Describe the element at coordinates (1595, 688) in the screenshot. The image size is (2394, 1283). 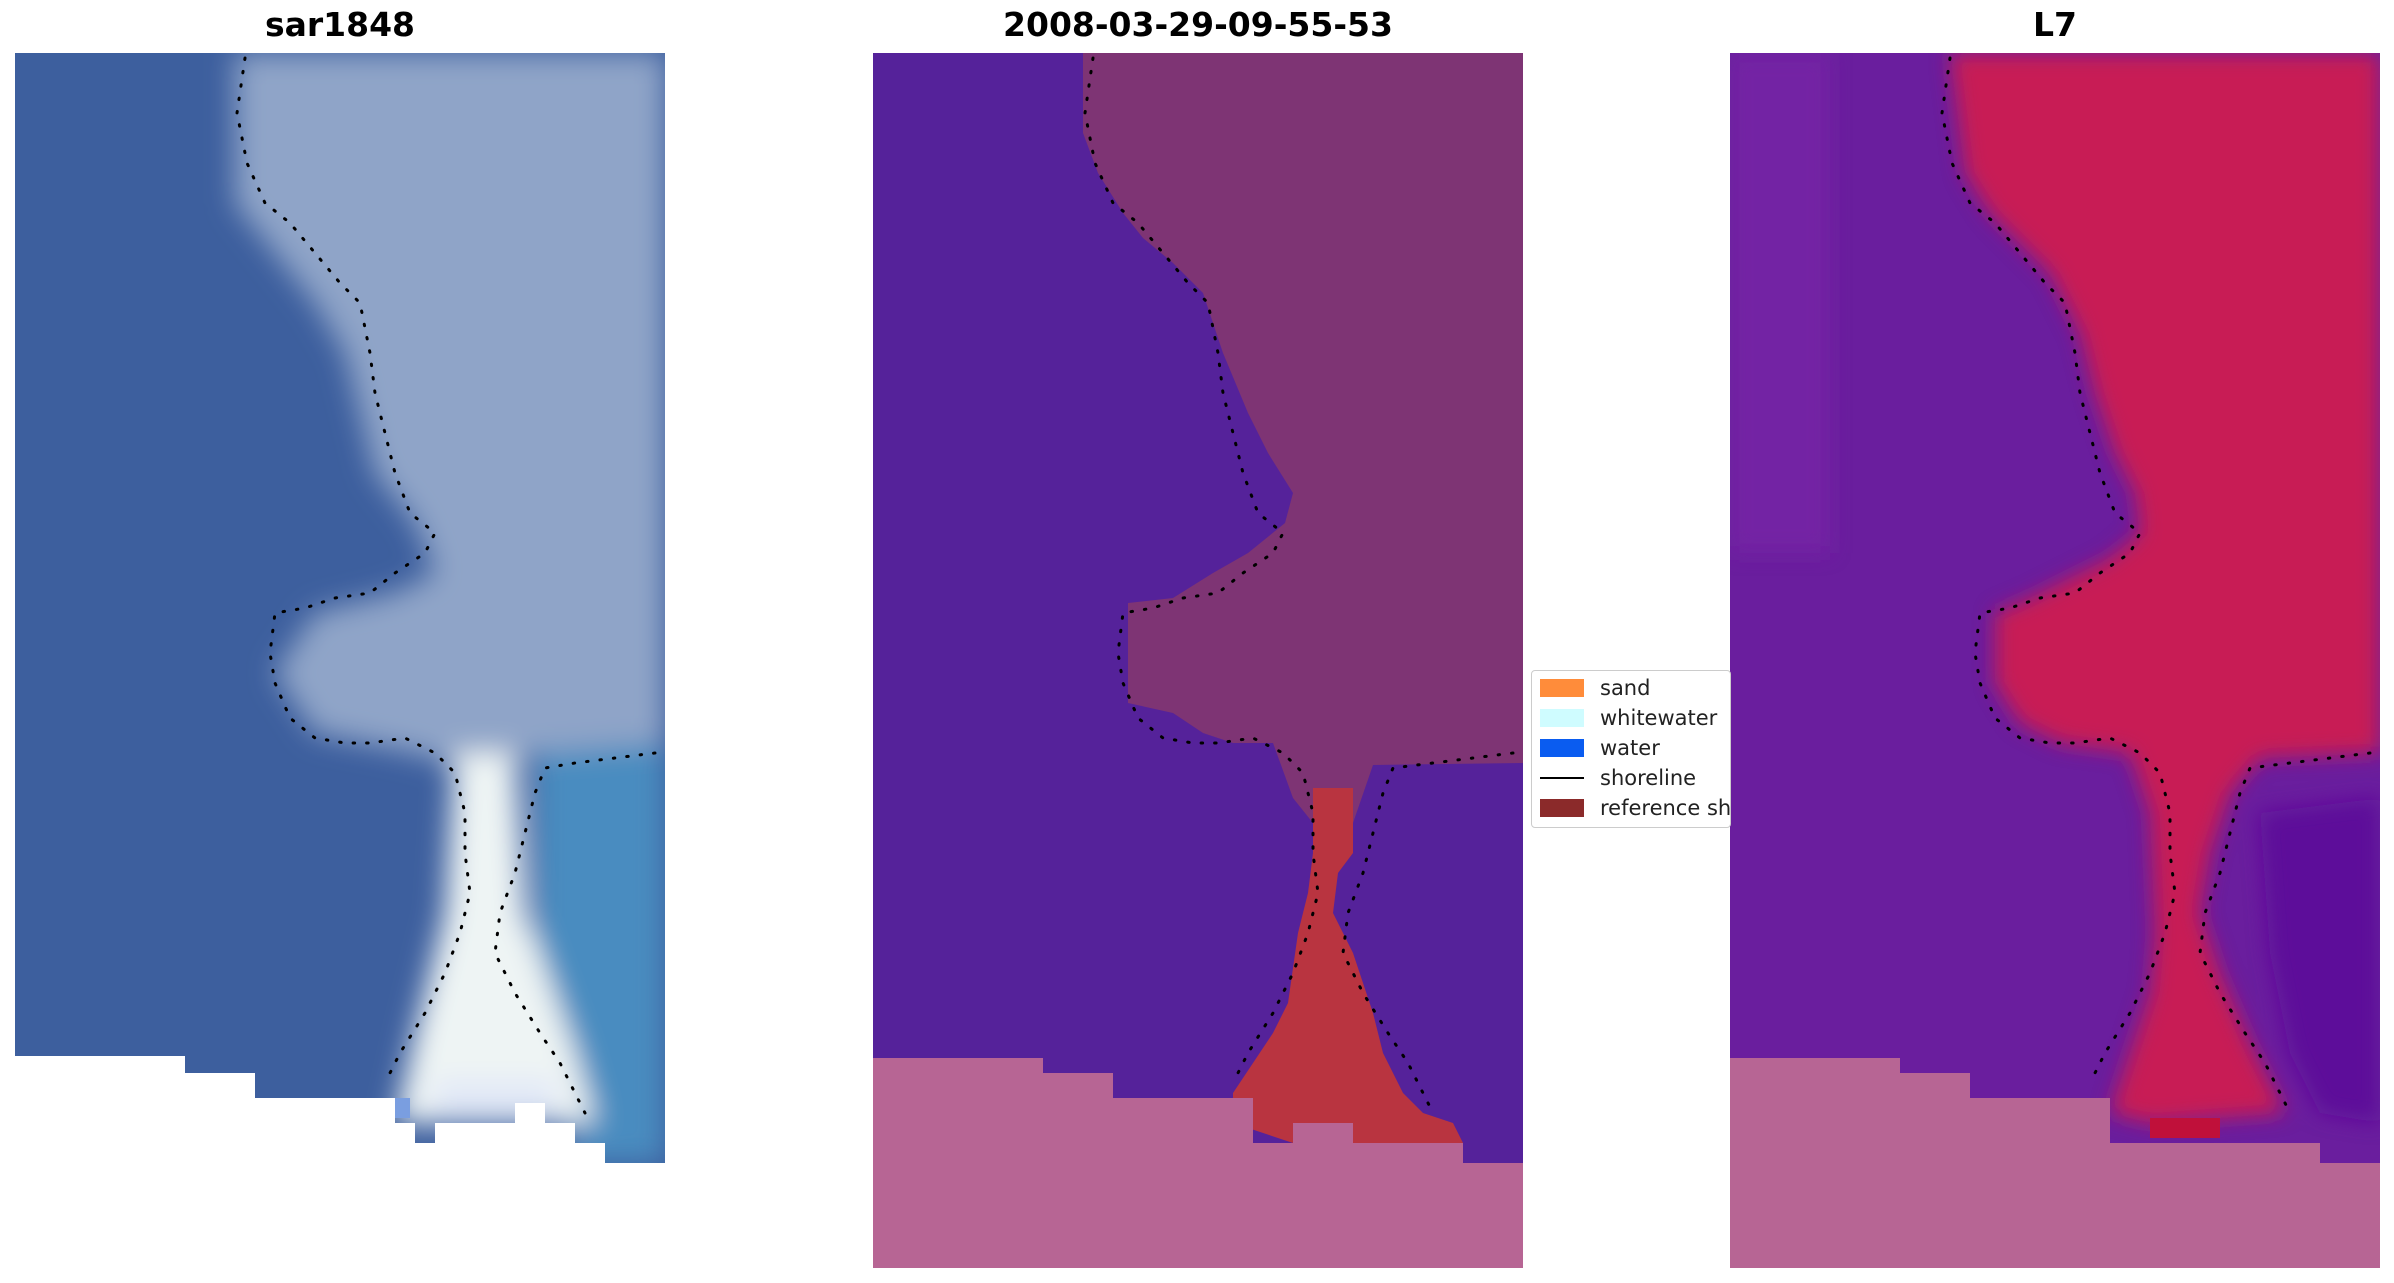
I see `legend-item-sand: sand` at that location.